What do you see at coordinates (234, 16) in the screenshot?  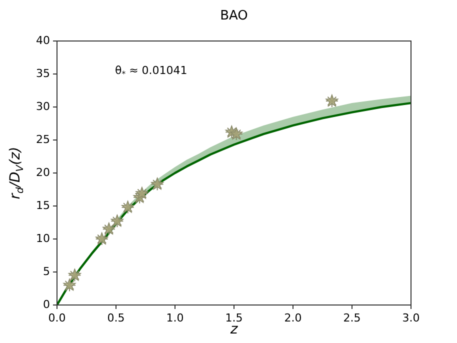 I see `chart-title: BAO` at bounding box center [234, 16].